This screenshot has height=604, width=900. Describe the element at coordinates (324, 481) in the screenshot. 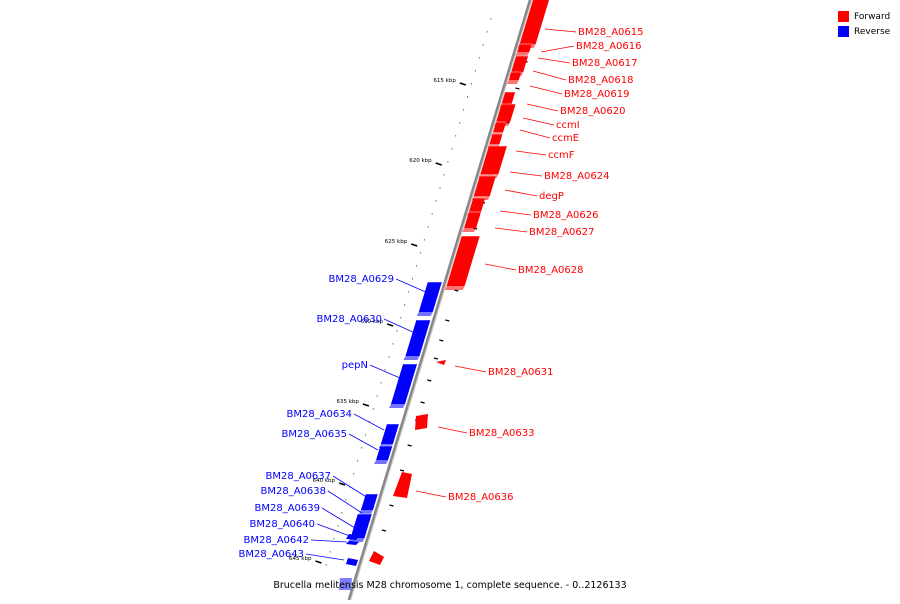

I see `kbp-label: 640 kbp` at that location.